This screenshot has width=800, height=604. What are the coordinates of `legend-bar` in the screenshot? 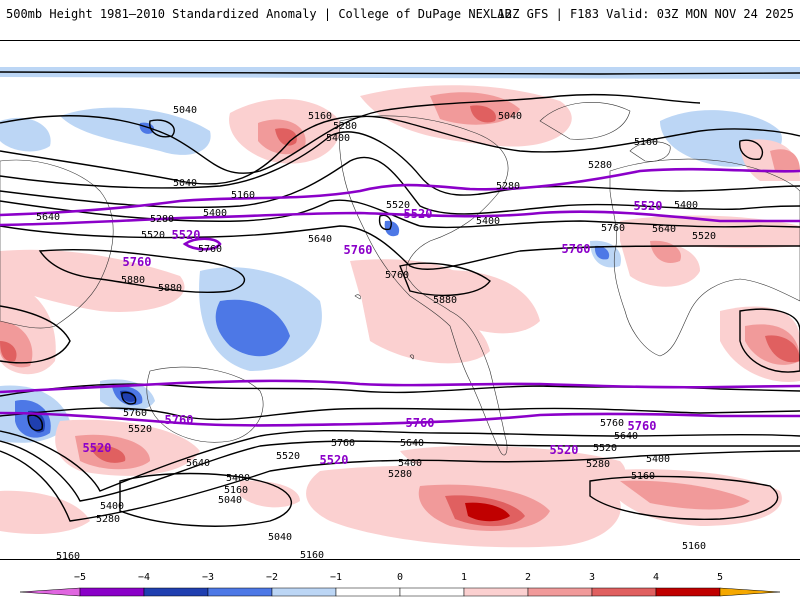 It's located at (400, 592).